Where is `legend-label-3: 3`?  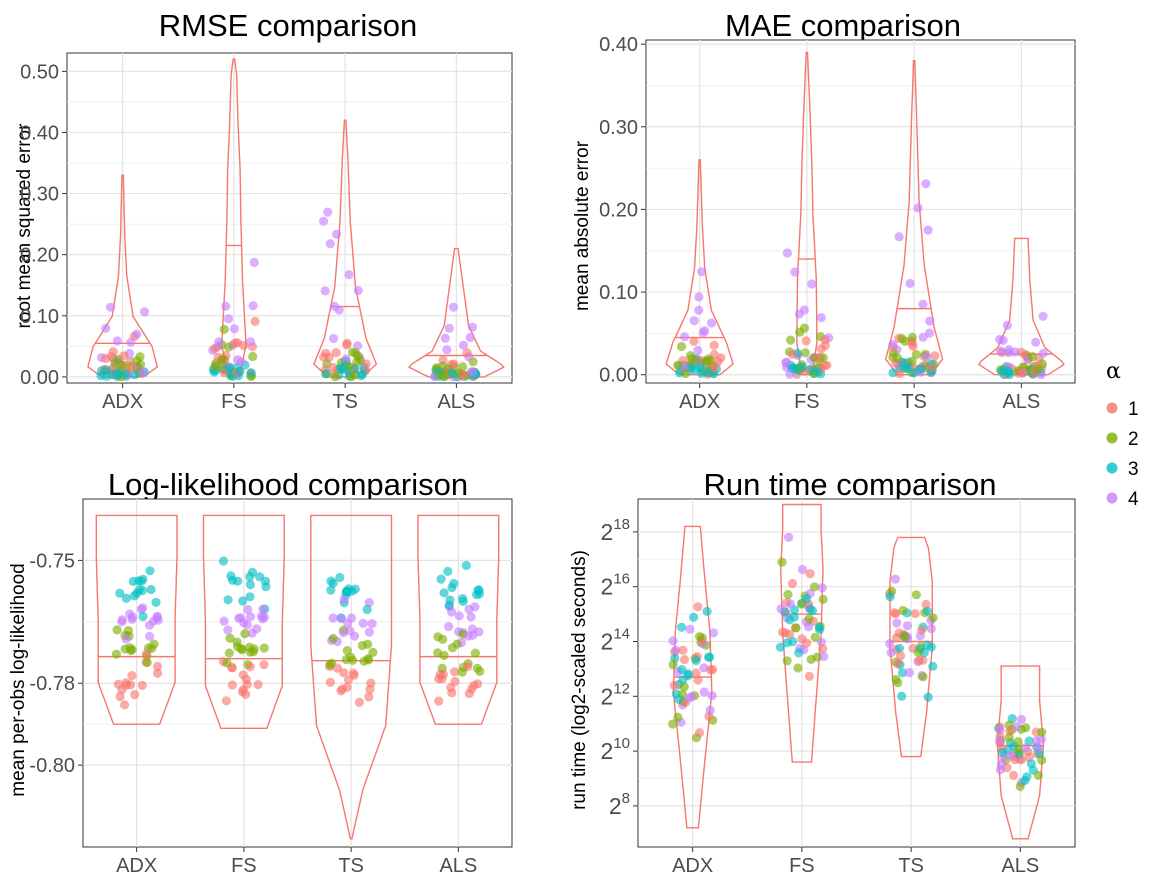 legend-label-3: 3 is located at coordinates (1133, 469).